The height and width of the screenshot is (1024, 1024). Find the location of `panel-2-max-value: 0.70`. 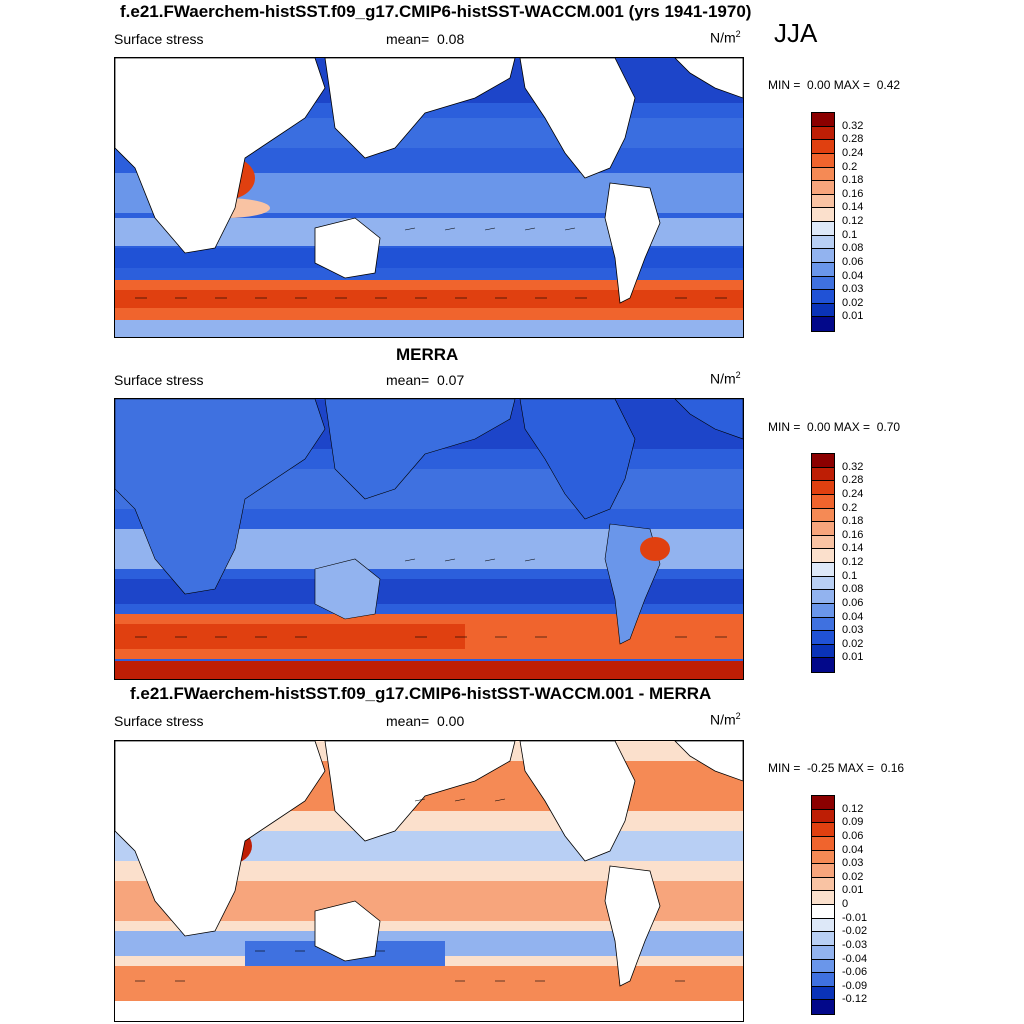

panel-2-max-value: 0.70 is located at coordinates (888, 427).